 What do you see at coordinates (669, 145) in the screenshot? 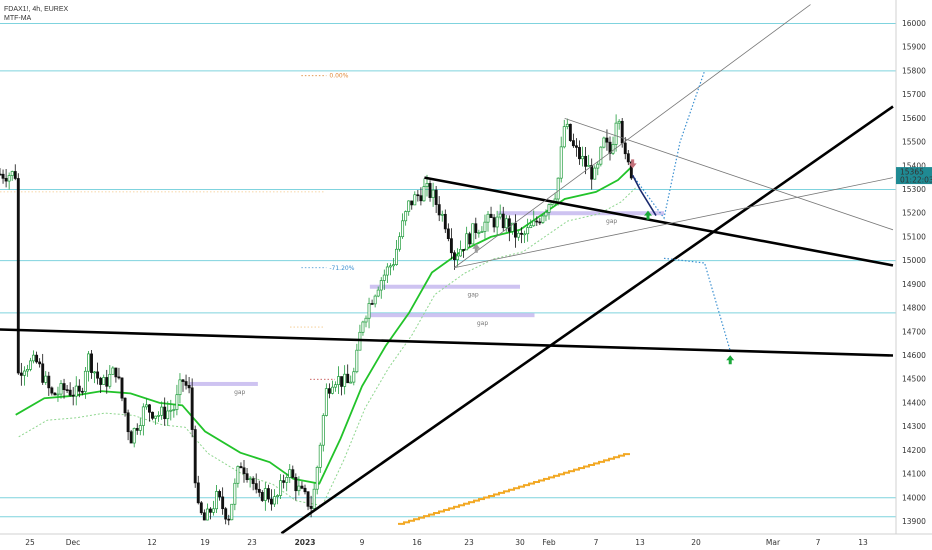
I see `projection-up-path` at bounding box center [669, 145].